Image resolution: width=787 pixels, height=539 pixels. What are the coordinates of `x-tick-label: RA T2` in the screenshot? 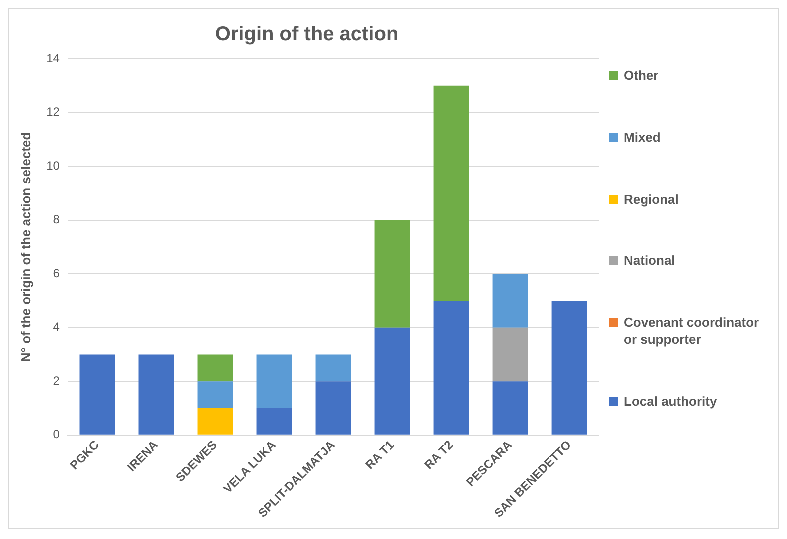 It's located at (439, 455).